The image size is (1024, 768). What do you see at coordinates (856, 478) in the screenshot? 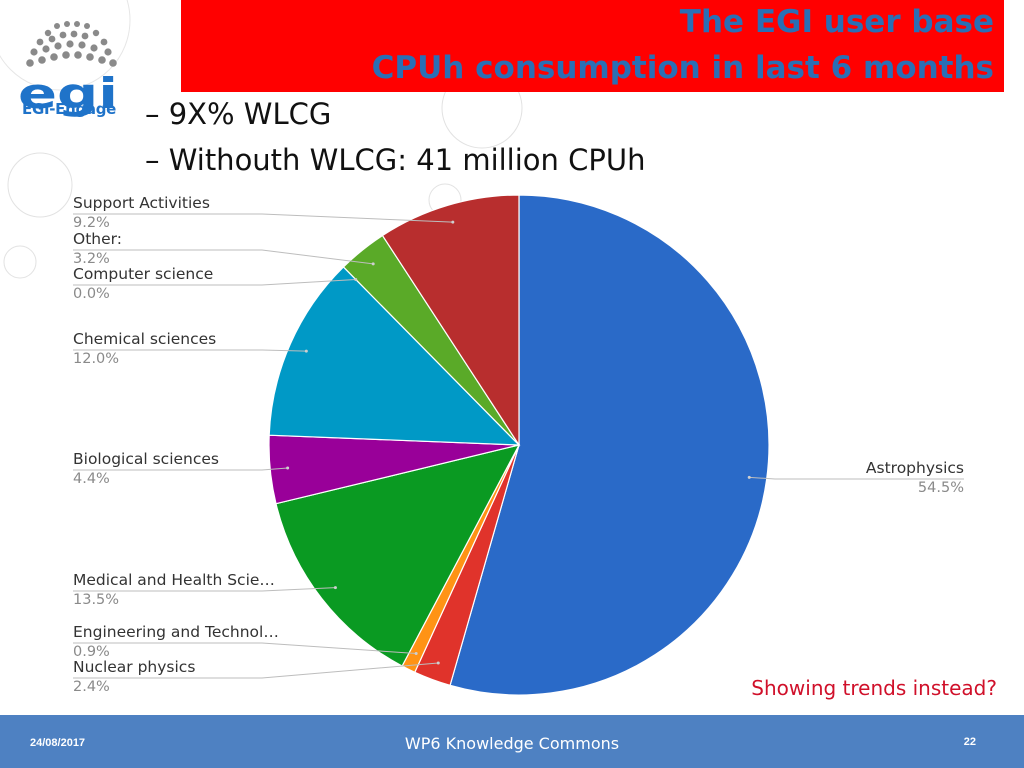
I see `leader-line-astrophysics` at bounding box center [856, 478].